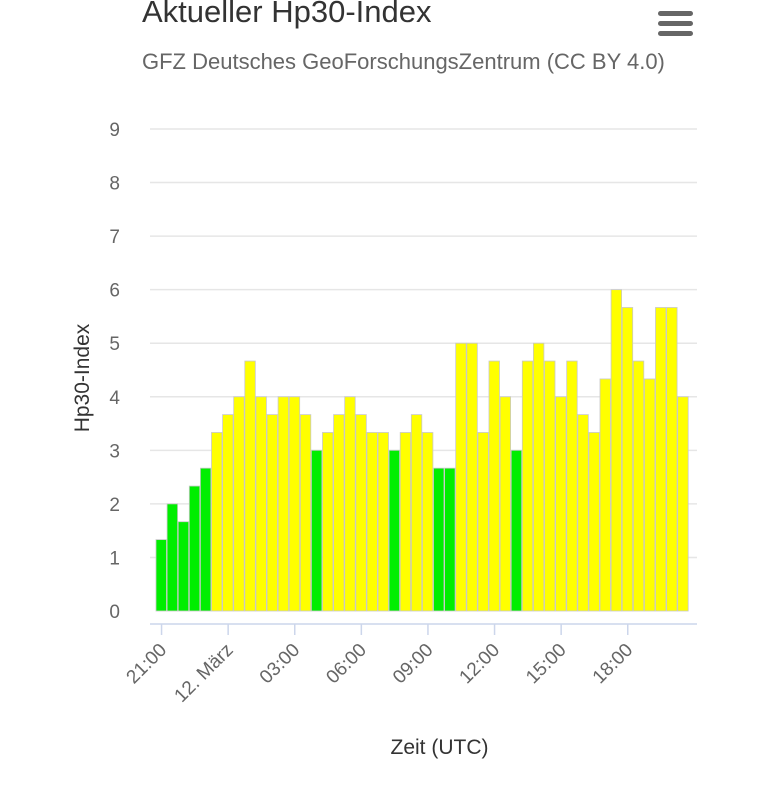  What do you see at coordinates (114, 398) in the screenshot?
I see `y-tick-label: 4` at bounding box center [114, 398].